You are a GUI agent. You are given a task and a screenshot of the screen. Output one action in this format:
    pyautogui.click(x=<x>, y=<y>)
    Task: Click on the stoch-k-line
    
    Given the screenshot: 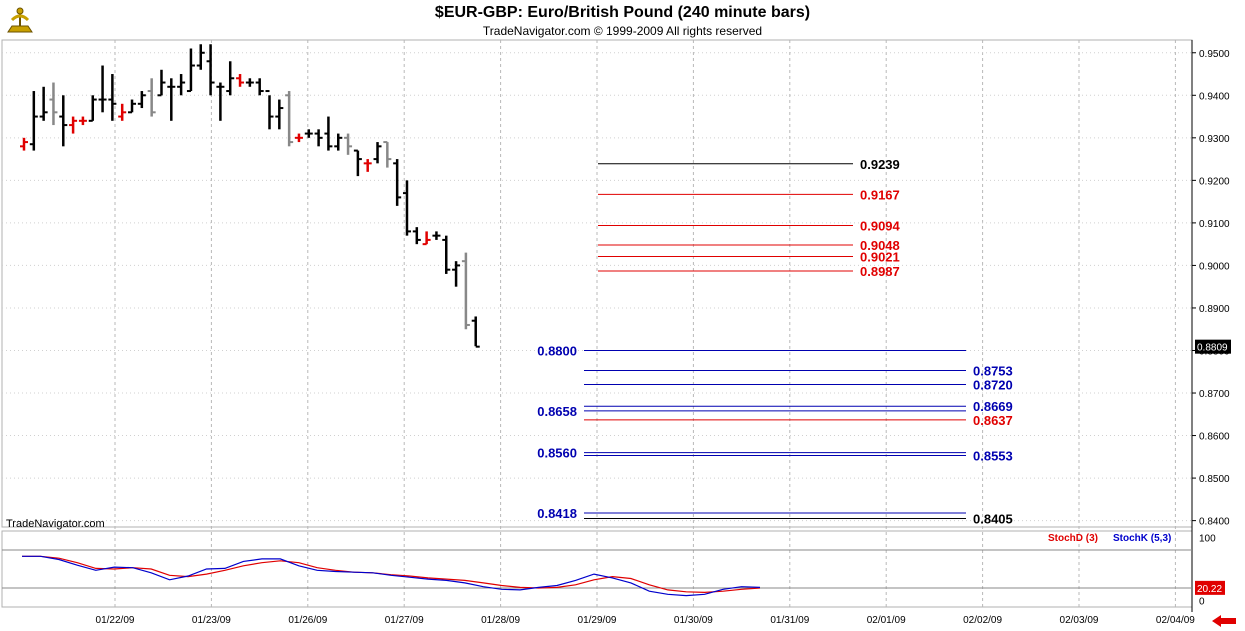 What is the action you would take?
    pyautogui.click(x=391, y=576)
    